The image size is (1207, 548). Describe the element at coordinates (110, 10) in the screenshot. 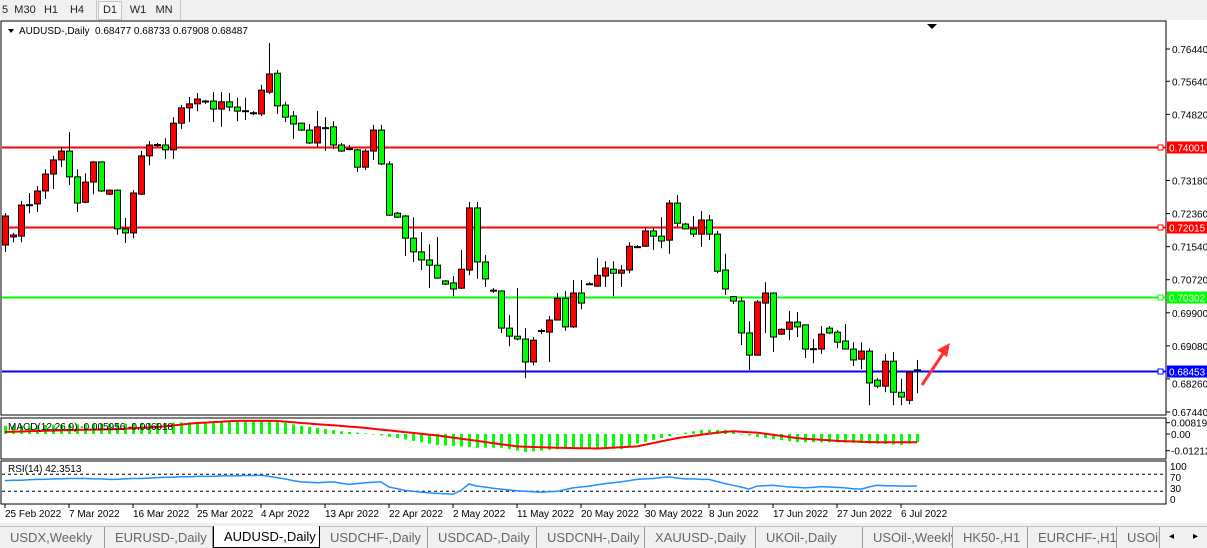

I see `timeframe-d1: D1` at that location.